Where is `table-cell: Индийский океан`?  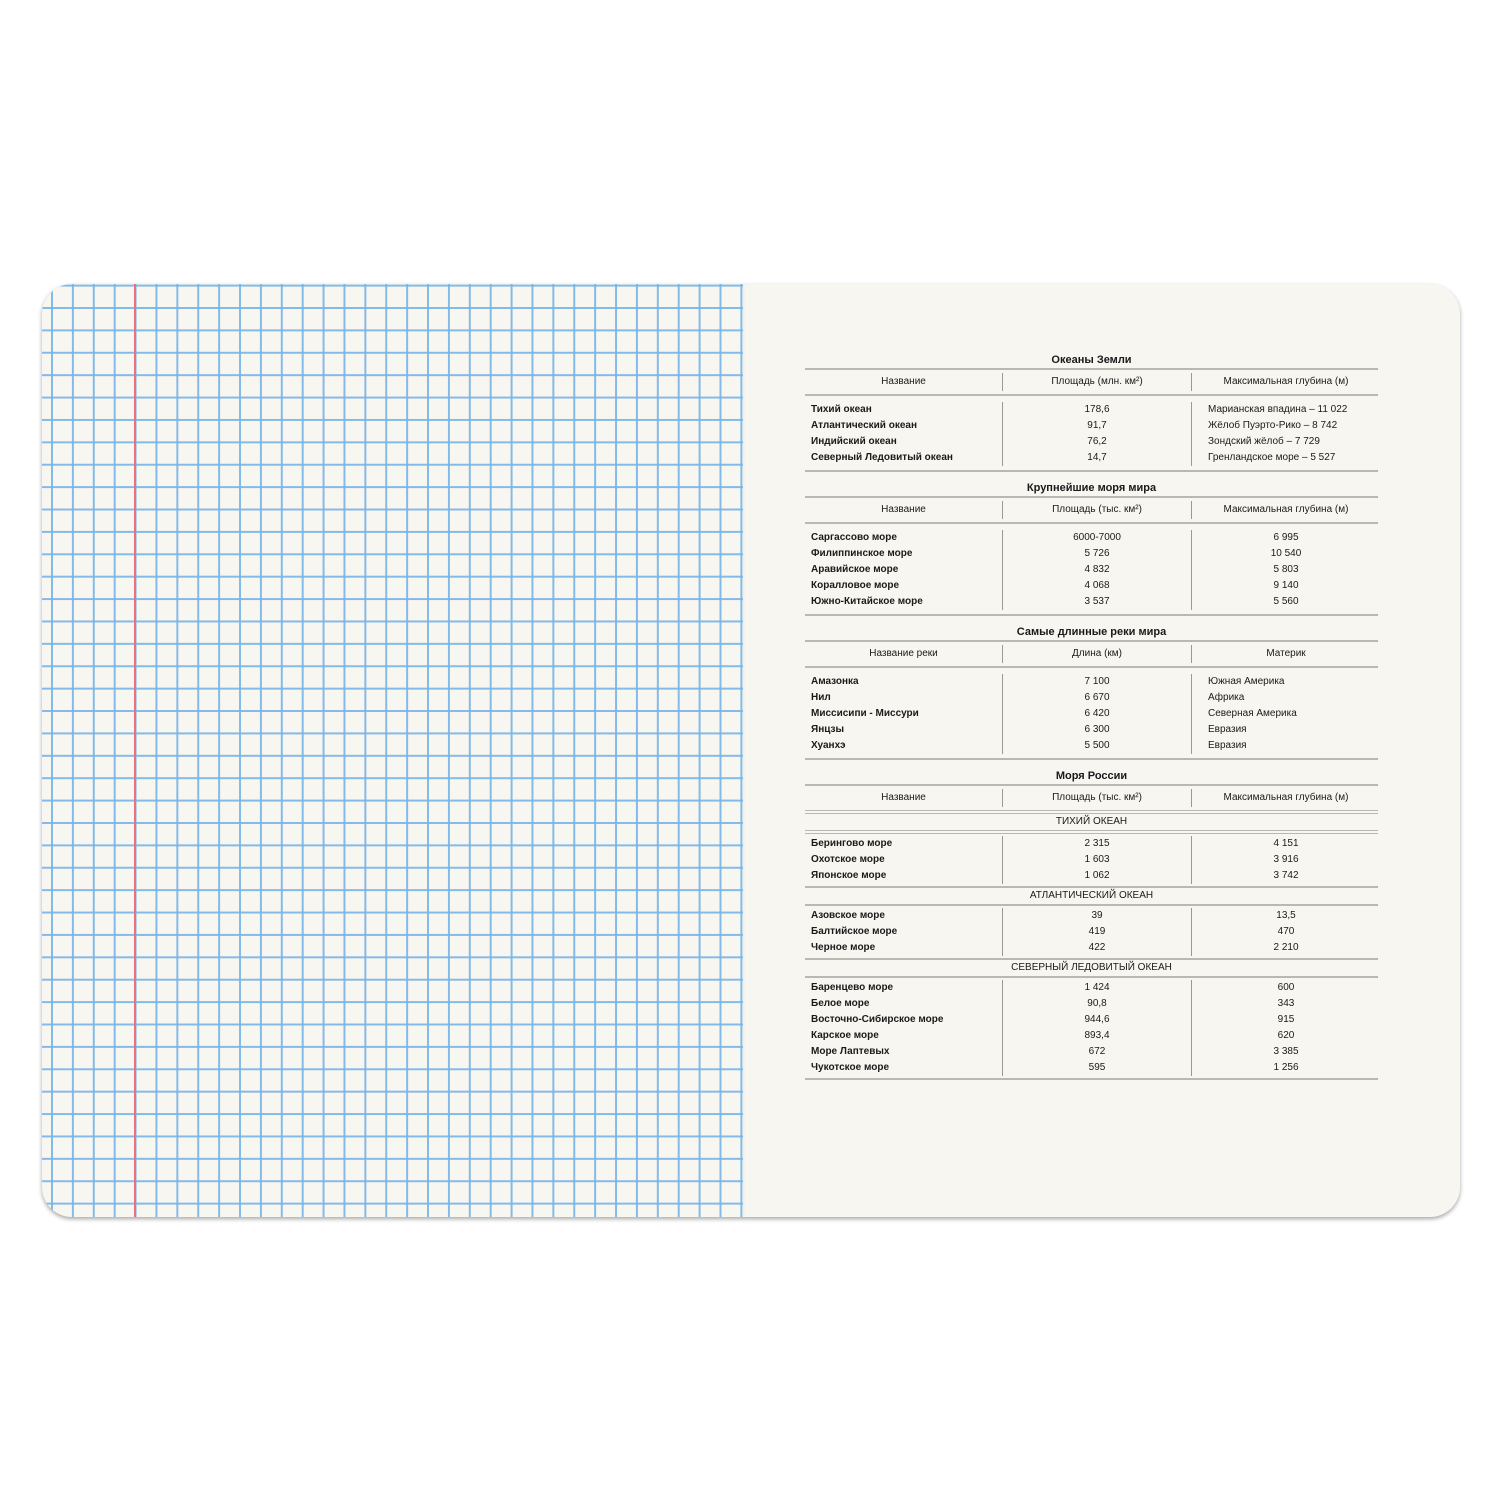 table-cell: Индийский океан is located at coordinates (854, 441).